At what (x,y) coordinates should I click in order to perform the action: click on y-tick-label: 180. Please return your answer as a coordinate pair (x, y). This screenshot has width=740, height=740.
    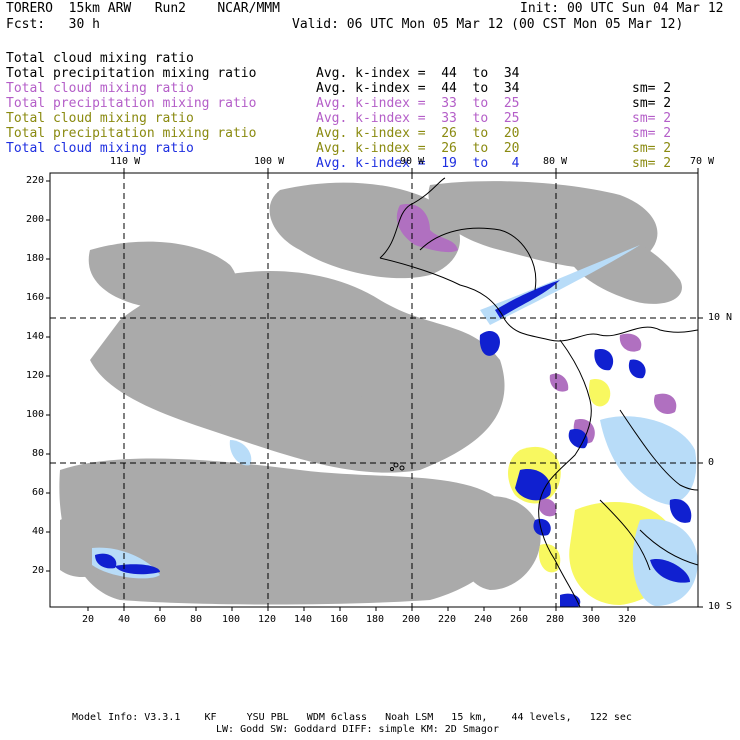
    Looking at the image, I should click on (35, 258).